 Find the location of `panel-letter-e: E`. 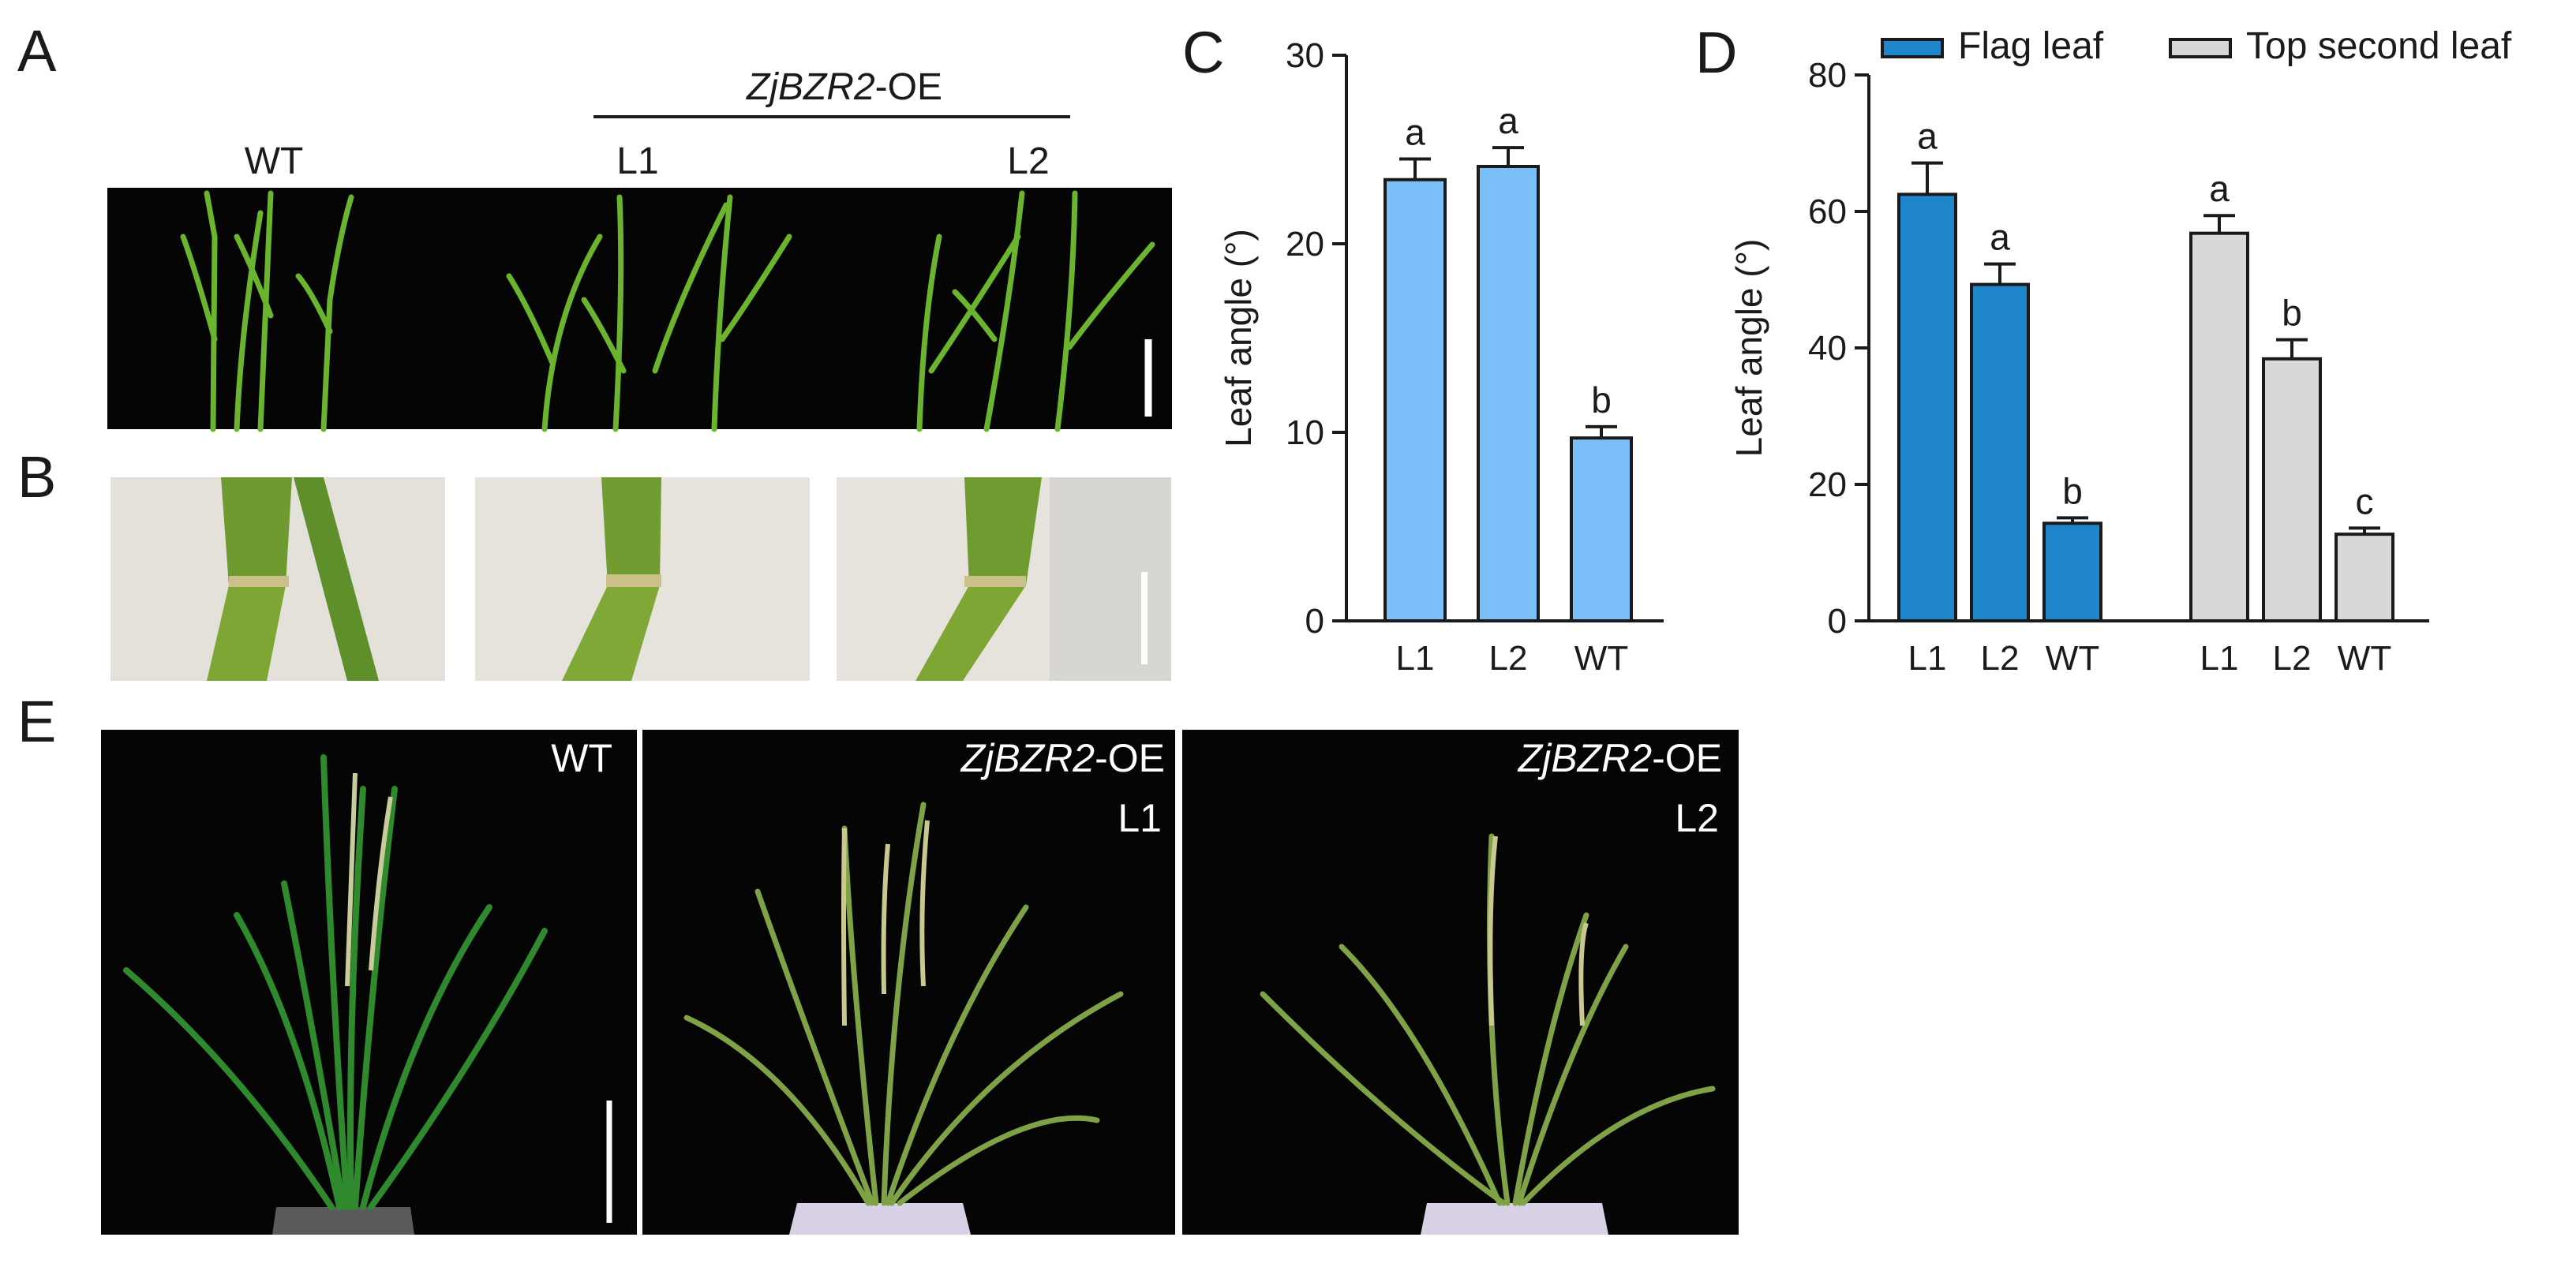

panel-letter-e: E is located at coordinates (36, 721).